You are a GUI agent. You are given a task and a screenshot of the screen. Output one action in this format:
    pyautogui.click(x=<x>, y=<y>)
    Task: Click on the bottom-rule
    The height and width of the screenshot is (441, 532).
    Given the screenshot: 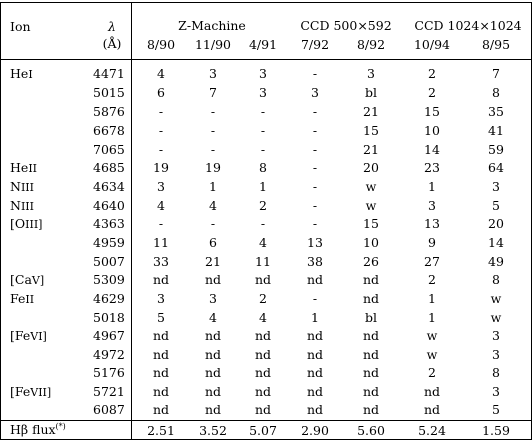 What is the action you would take?
    pyautogui.click(x=266, y=439)
    